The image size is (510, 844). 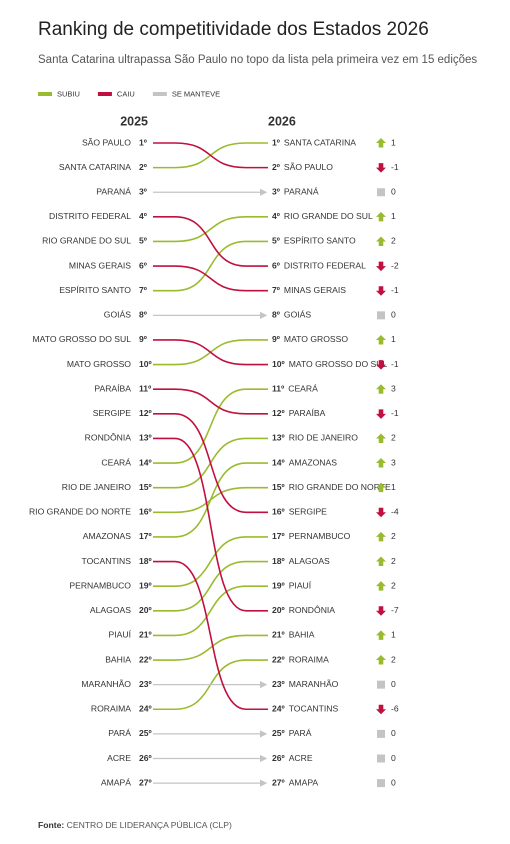 I want to click on left-name: AMAPÁ, so click(x=116, y=782).